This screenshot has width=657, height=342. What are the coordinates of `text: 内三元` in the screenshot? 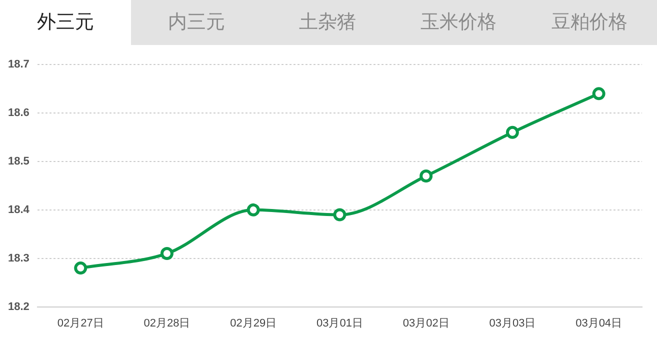 It's located at (196, 22).